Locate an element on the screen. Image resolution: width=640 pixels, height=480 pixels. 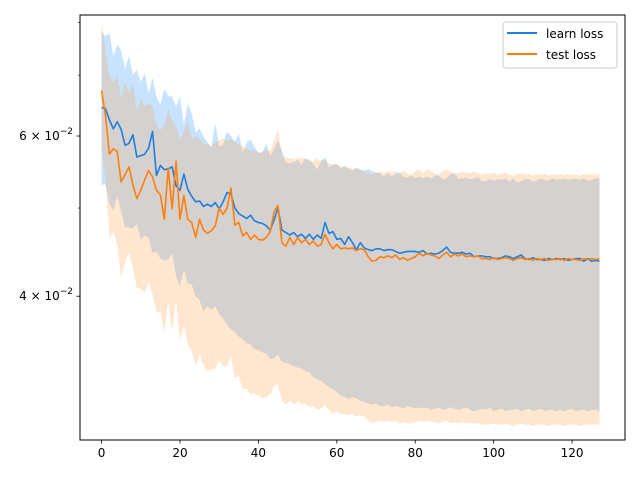
x-tick-label: 20 is located at coordinates (179, 453).